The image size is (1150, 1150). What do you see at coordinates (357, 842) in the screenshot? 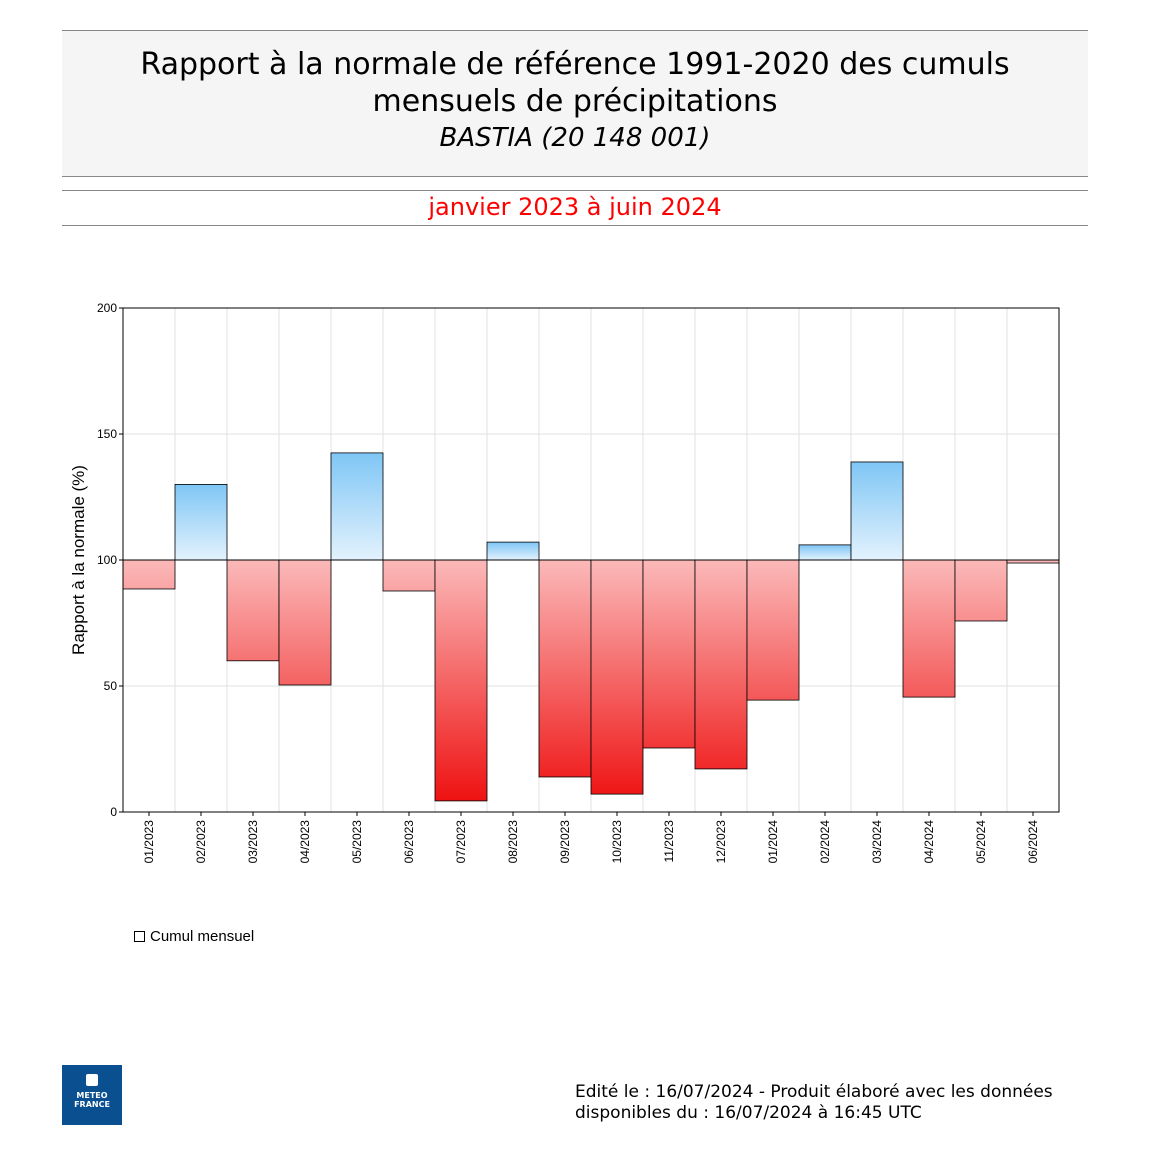
I see `x-tick-label: 05/2023` at bounding box center [357, 842].